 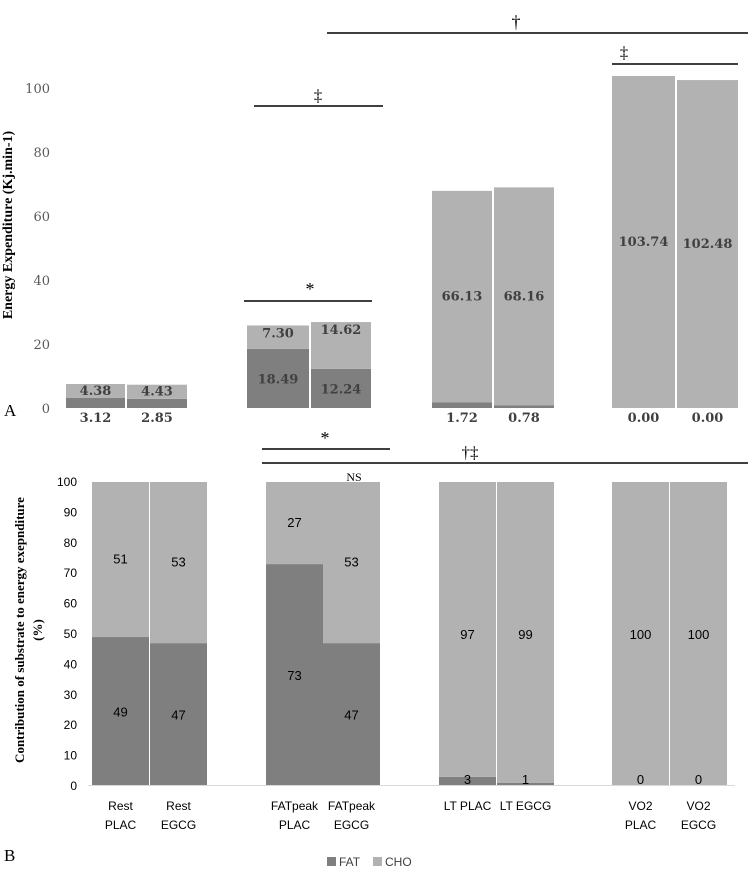 What do you see at coordinates (325, 438) in the screenshot?
I see `b-asterisk-marker: *` at bounding box center [325, 438].